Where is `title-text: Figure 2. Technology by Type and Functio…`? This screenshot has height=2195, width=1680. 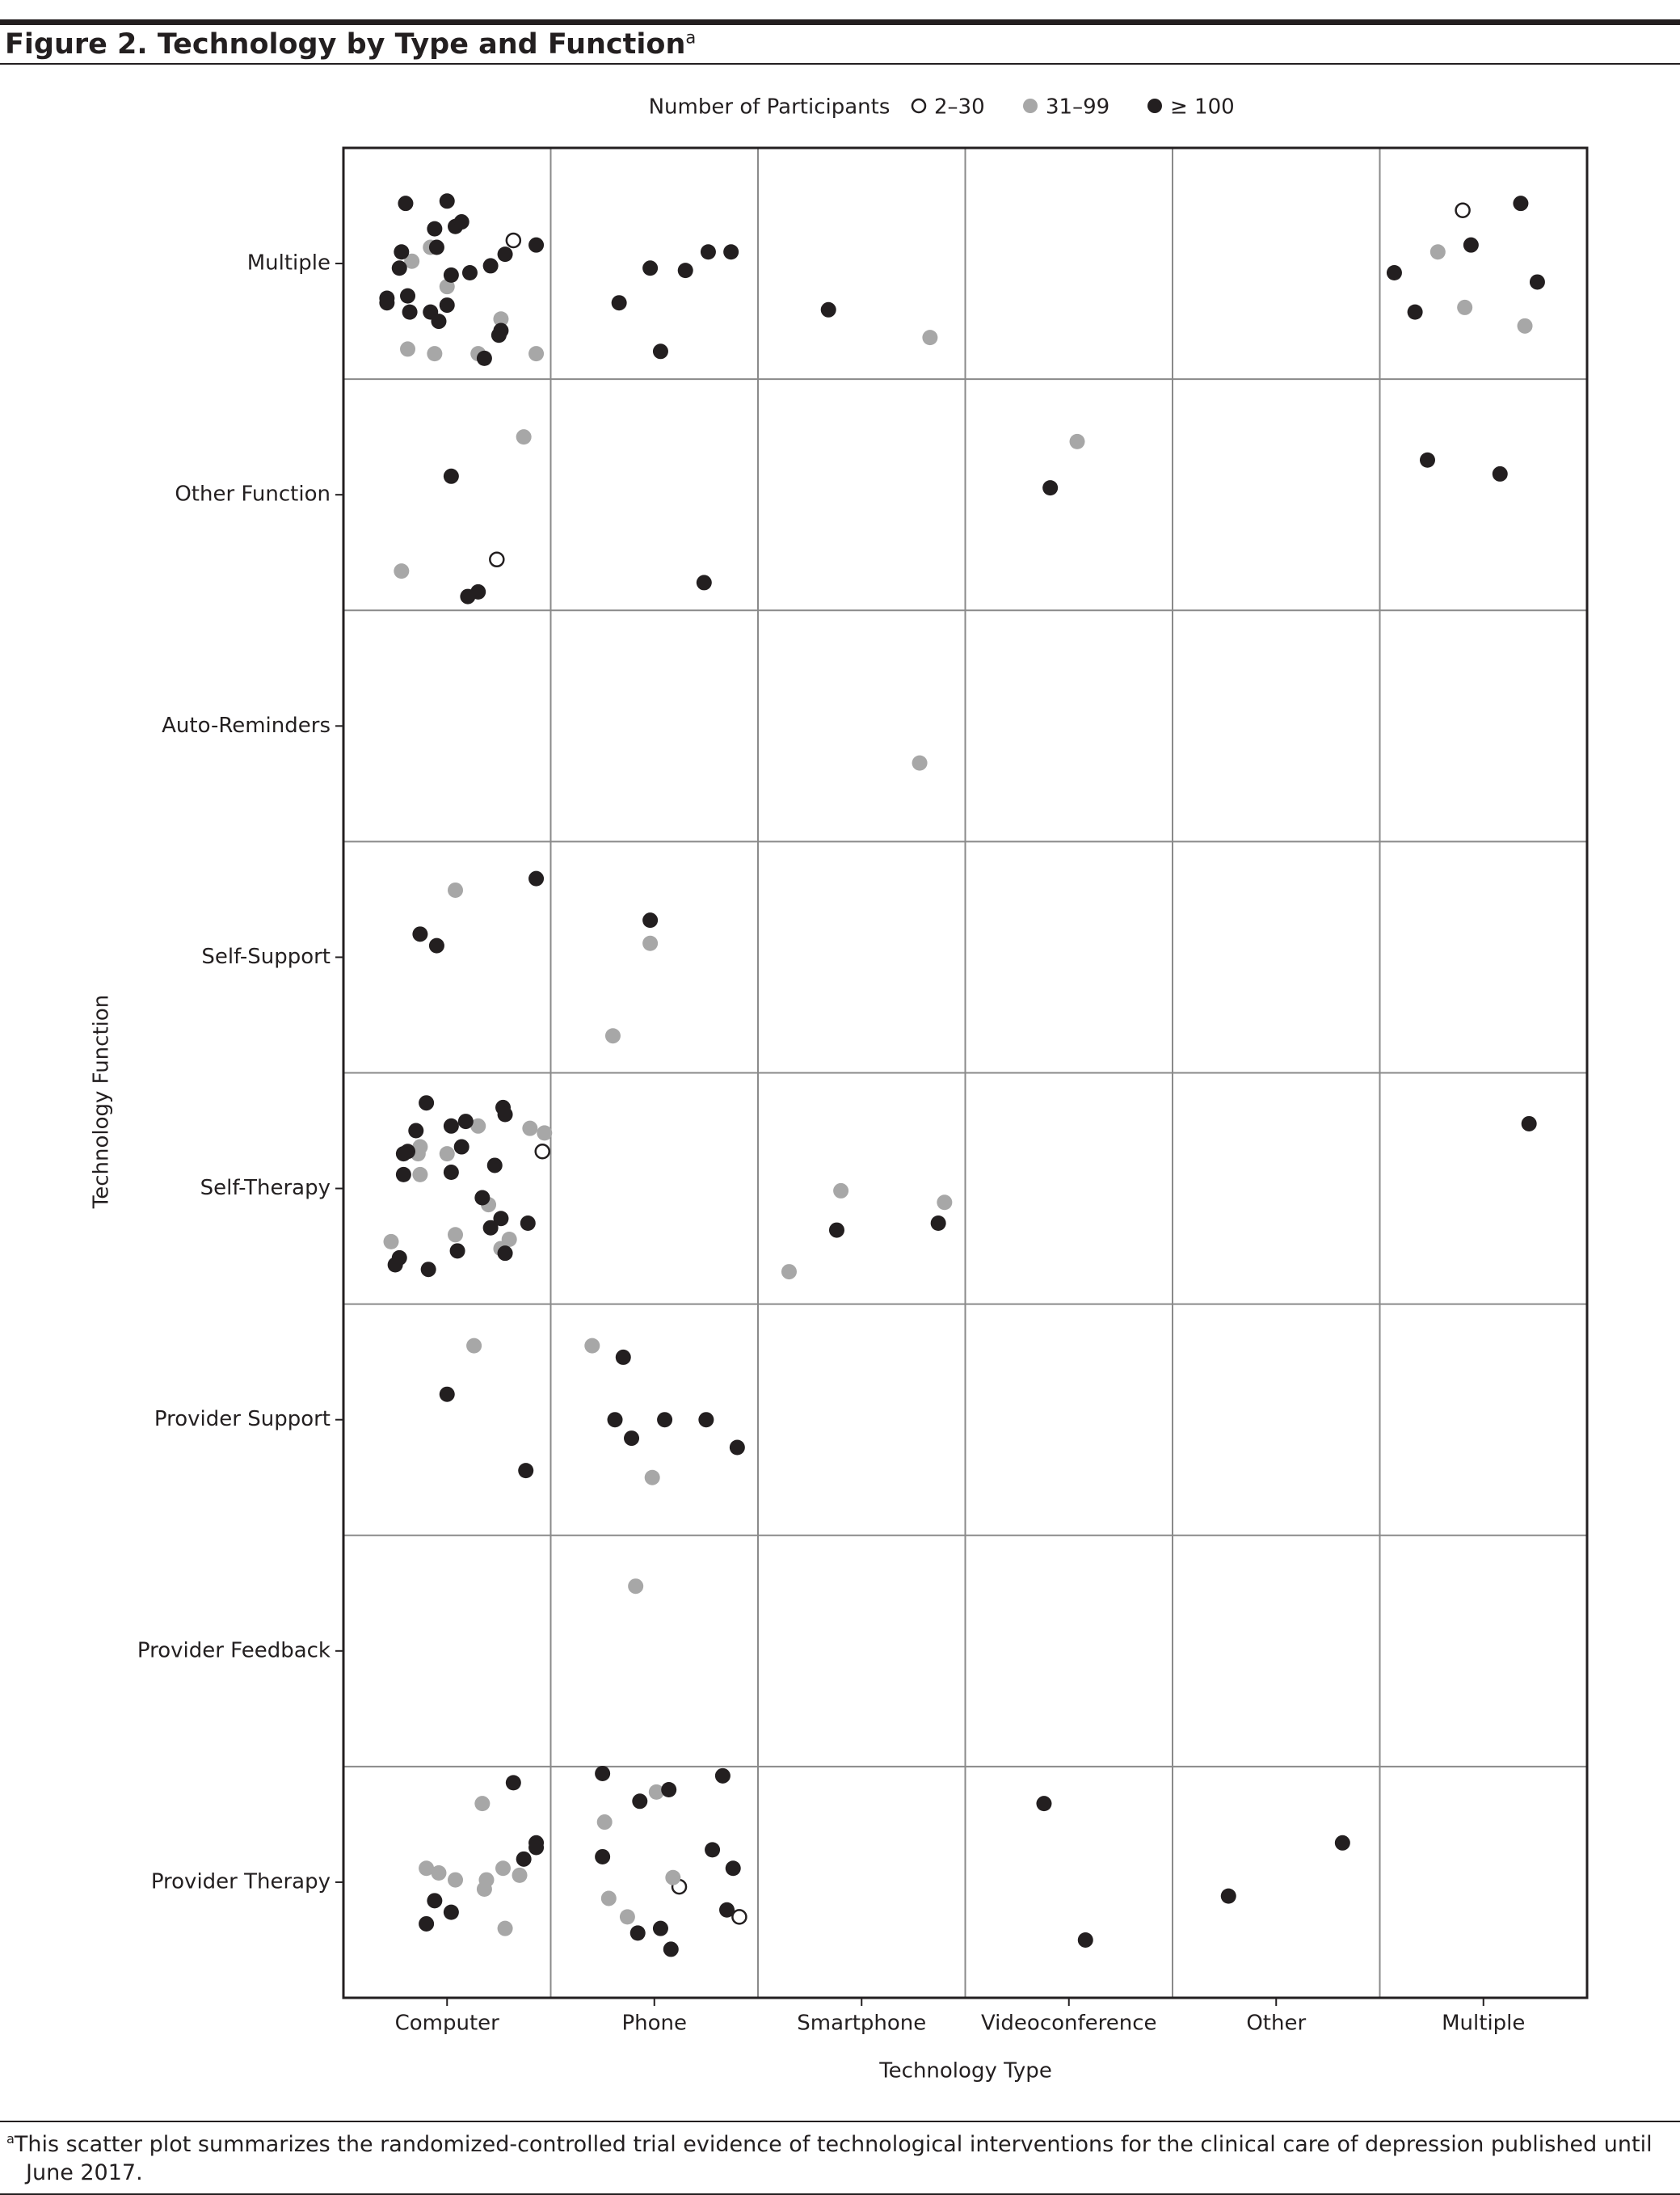 title-text: Figure 2. Technology by Type and Functio… is located at coordinates (345, 44).